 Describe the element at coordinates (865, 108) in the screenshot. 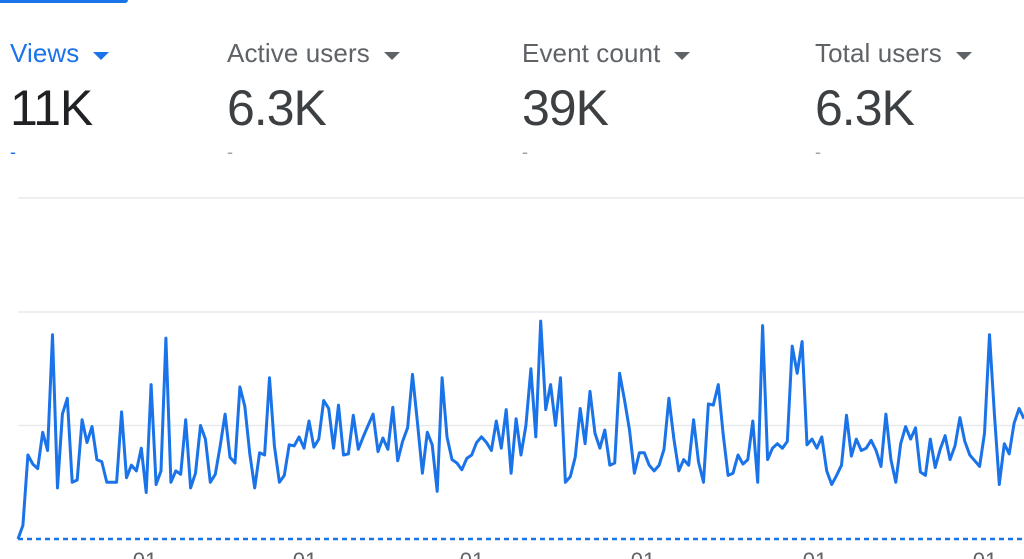

I see `metric-total-users-value: 6.3K` at that location.